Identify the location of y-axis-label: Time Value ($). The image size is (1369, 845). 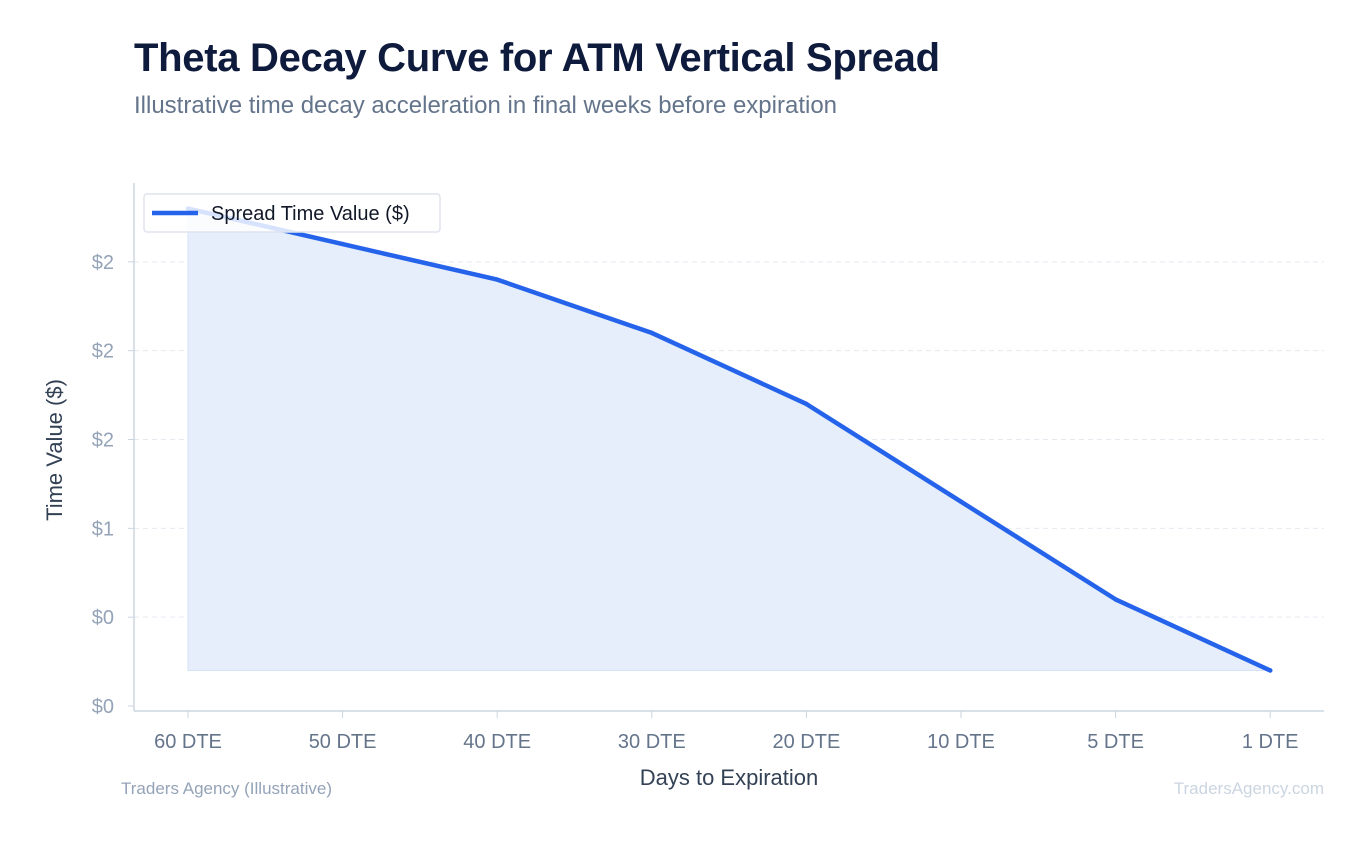
(54, 450).